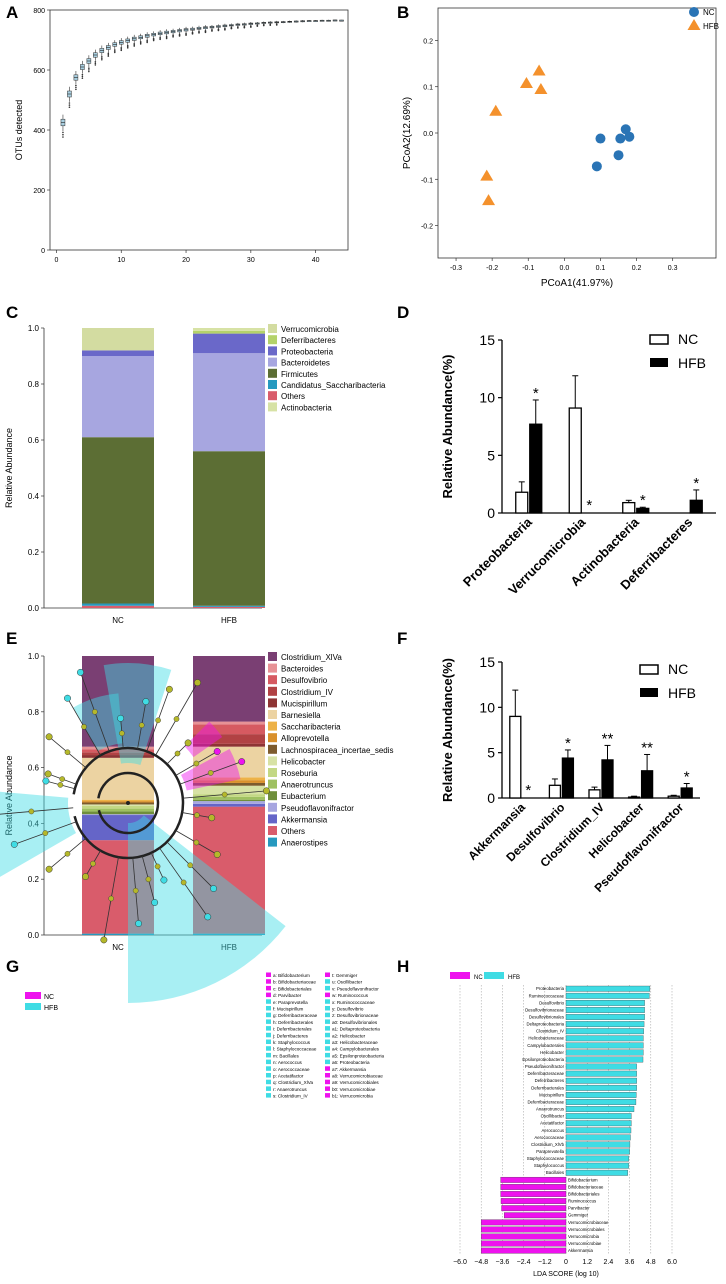 The width and height of the screenshot is (726, 1284). Describe the element at coordinates (203, 739) in the screenshot. I see `nc-clade-sector` at that location.